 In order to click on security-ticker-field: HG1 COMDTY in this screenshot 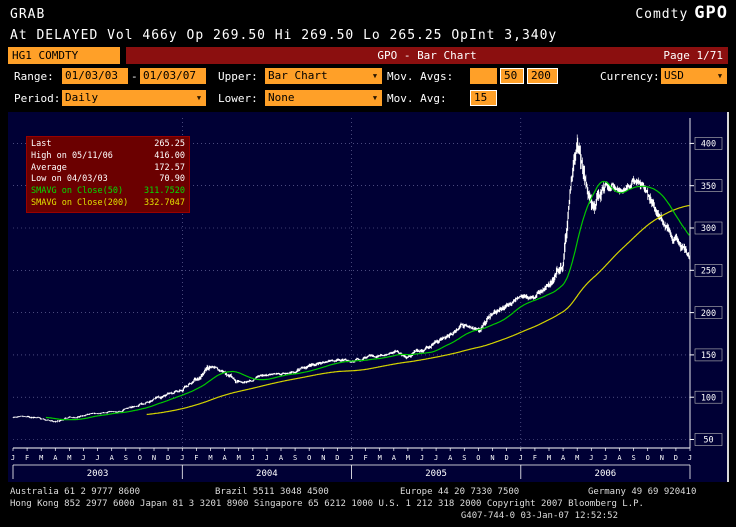, I will do `click(64, 55)`.